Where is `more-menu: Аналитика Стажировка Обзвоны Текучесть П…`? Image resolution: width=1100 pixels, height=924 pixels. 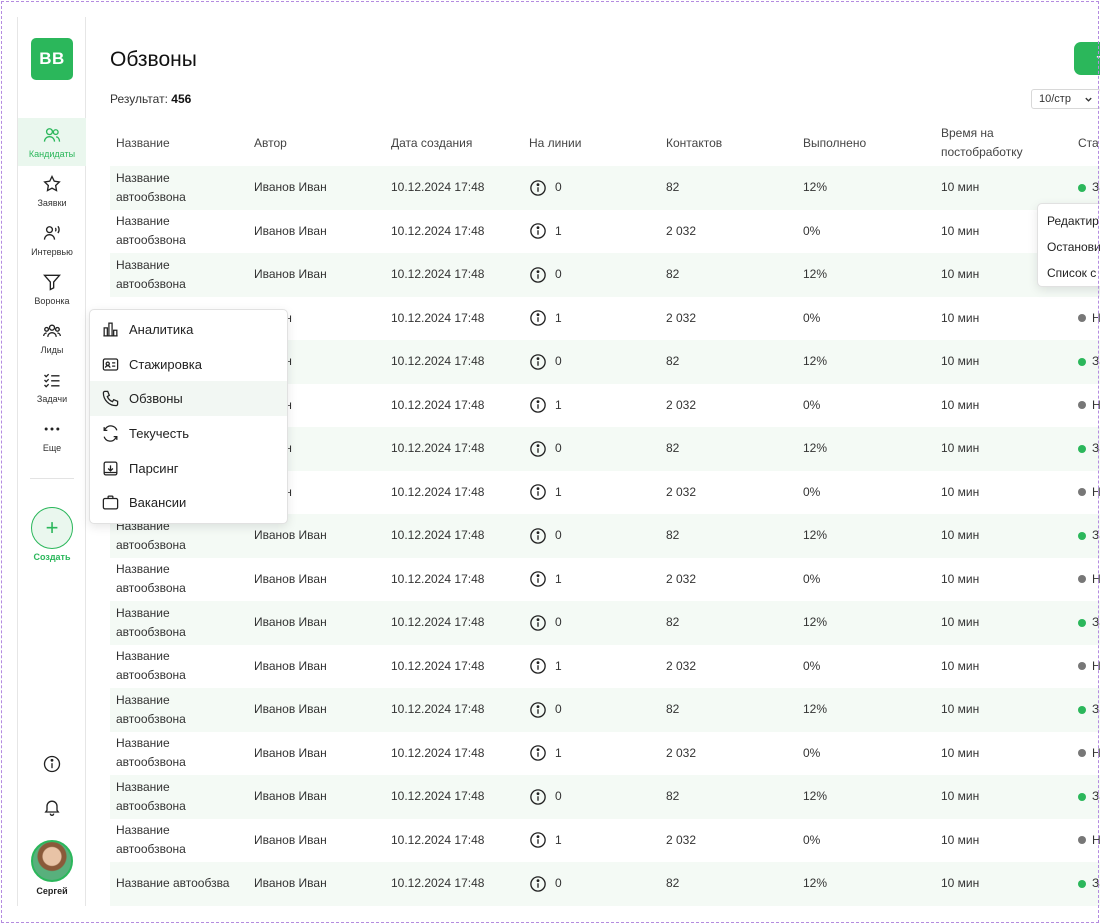
more-menu: Аналитика Стажировка Обзвоны Текучесть П… is located at coordinates (188, 416).